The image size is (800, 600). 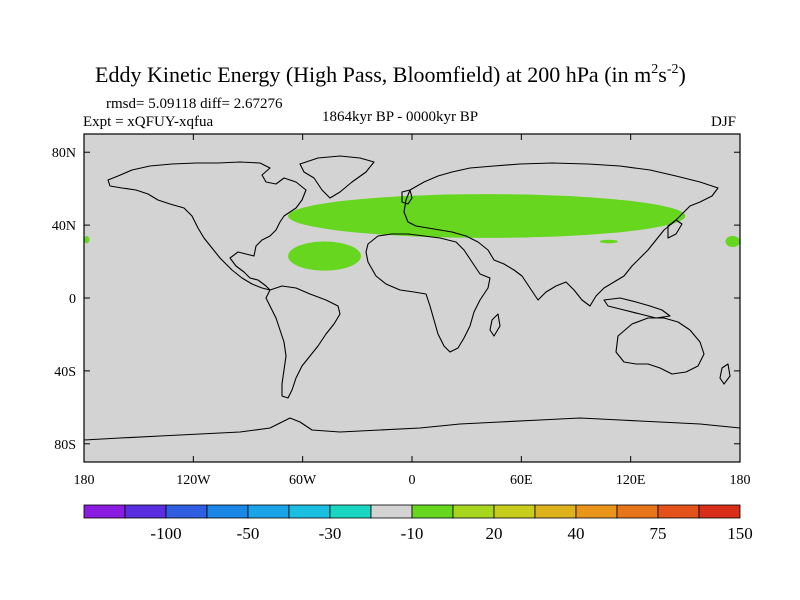 I want to click on coast-africa, so click(x=428, y=293).